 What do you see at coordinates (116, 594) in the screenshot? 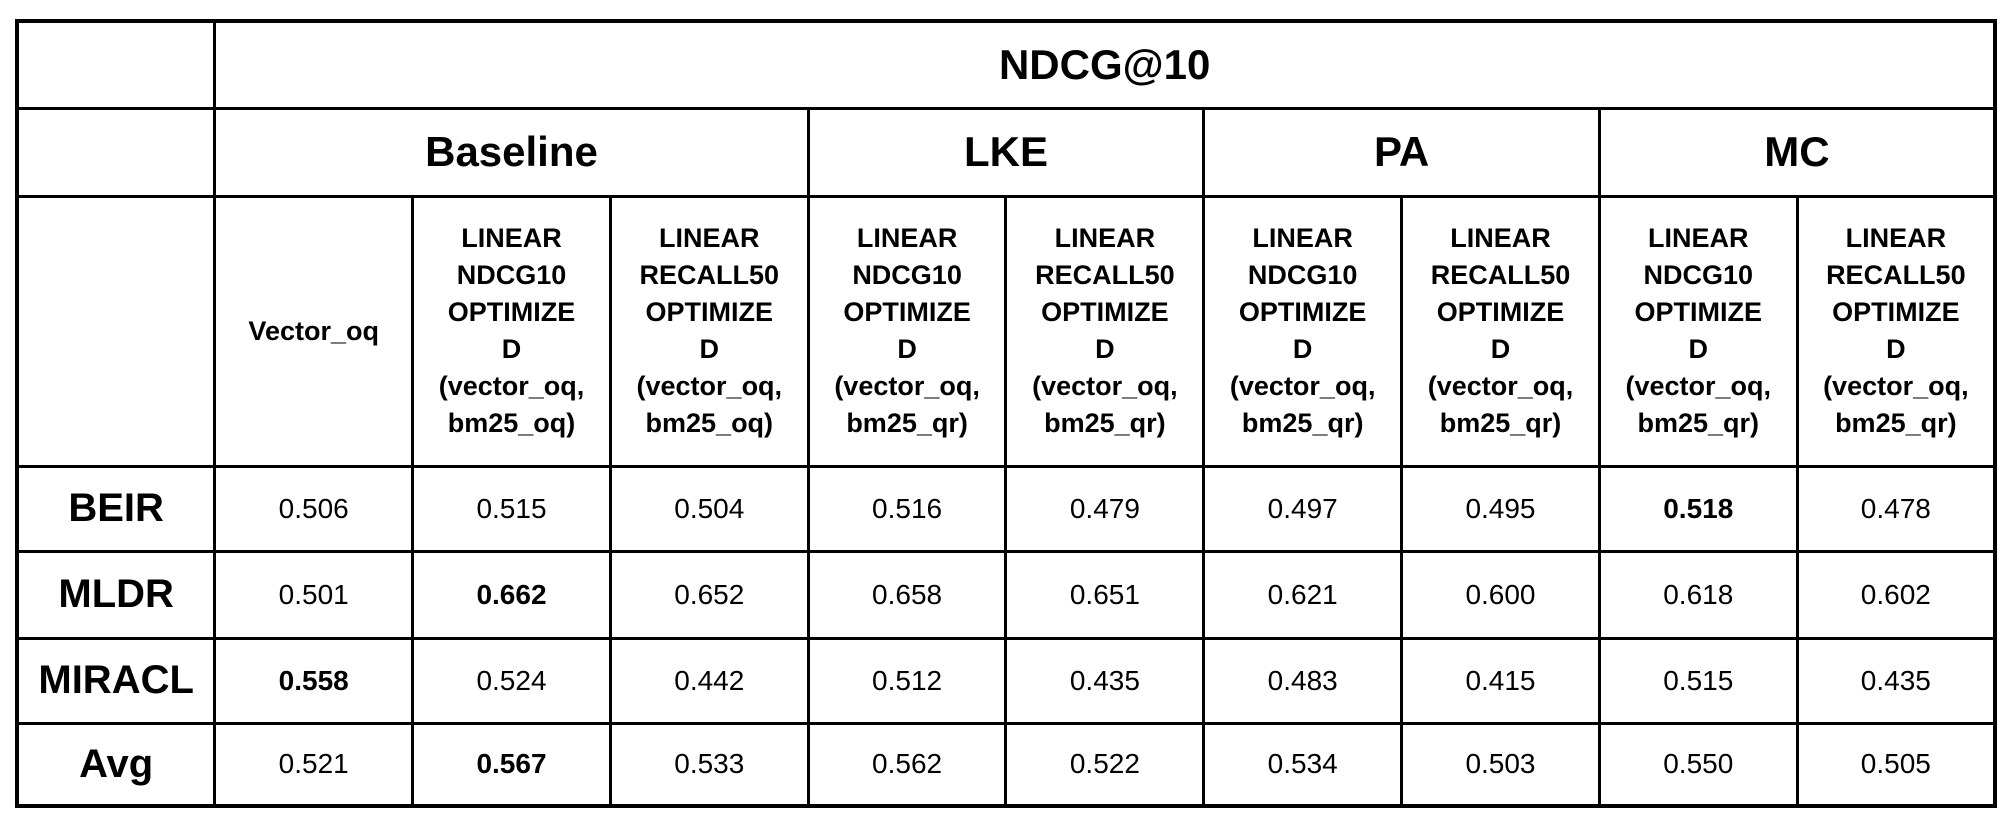
I see `row-label-mldr: MLDR` at bounding box center [116, 594].